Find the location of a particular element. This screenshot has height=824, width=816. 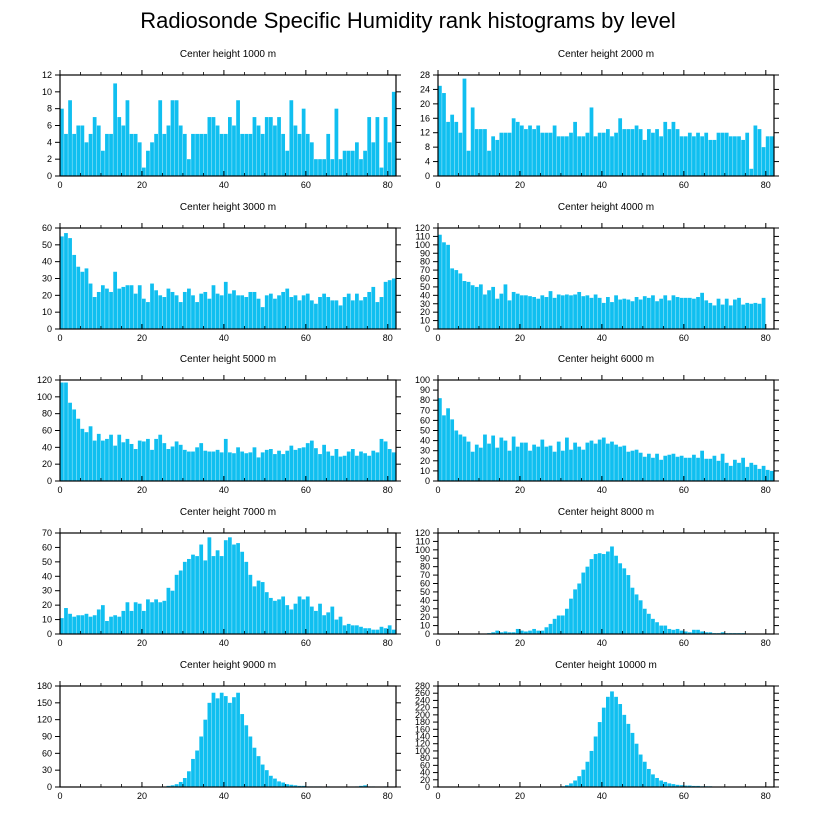

y-tick-label: 40 is located at coordinates (425, 441).